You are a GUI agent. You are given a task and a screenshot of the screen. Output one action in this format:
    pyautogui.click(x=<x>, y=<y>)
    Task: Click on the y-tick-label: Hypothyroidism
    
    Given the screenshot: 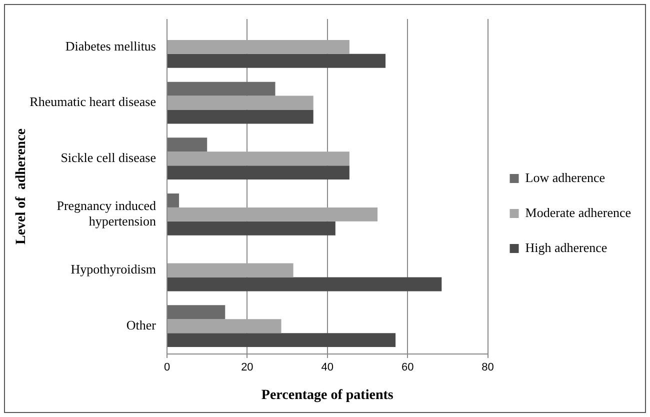 What is the action you would take?
    pyautogui.click(x=113, y=269)
    